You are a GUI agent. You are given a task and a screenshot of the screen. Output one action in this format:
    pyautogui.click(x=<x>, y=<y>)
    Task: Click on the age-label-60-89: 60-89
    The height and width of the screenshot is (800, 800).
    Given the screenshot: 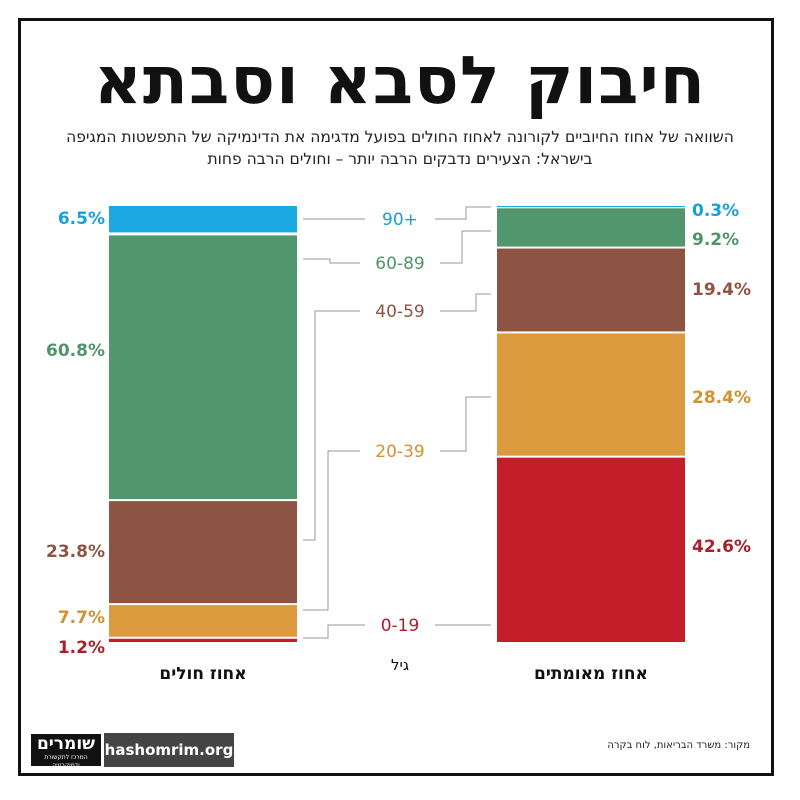 What is the action you would take?
    pyautogui.click(x=399, y=264)
    